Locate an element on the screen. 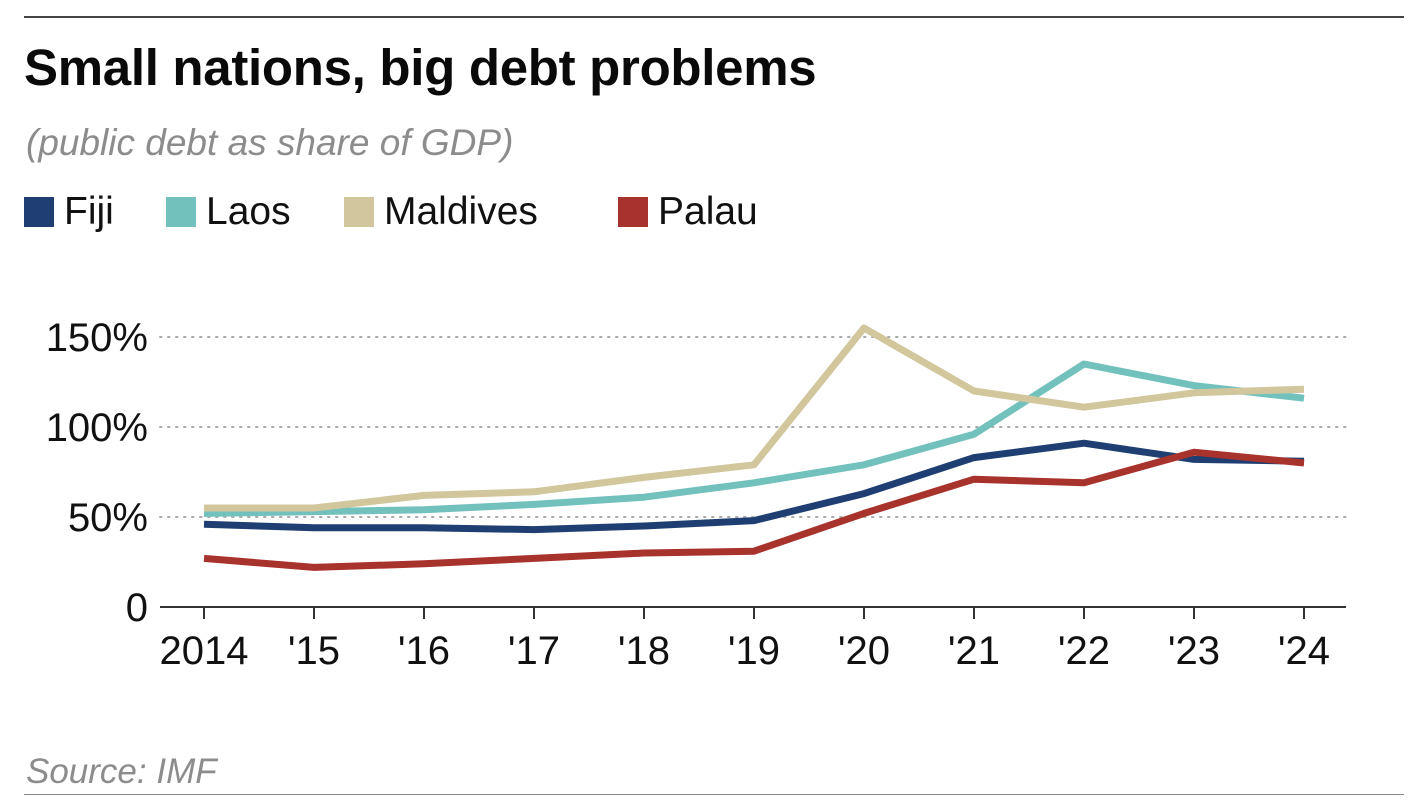  bottom-rule is located at coordinates (714, 794).